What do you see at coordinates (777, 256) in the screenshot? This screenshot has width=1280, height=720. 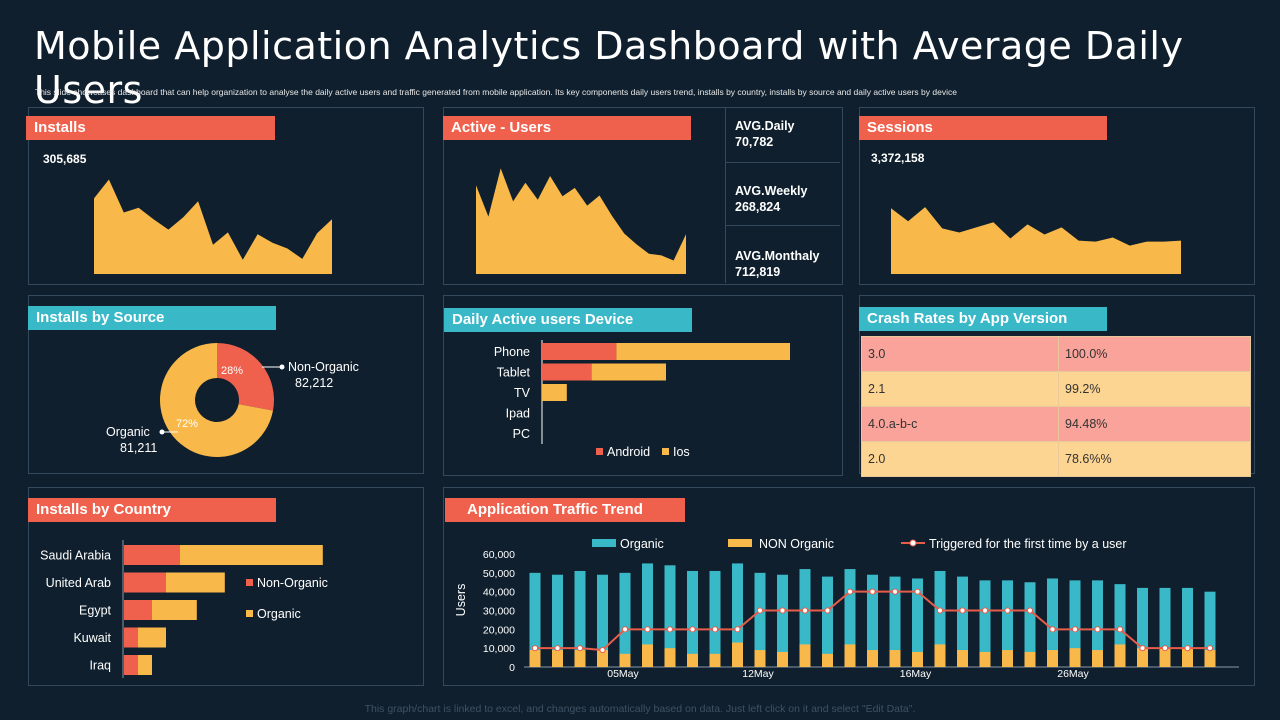 I see `avg-monthly-label: AVG.Monthaly` at bounding box center [777, 256].